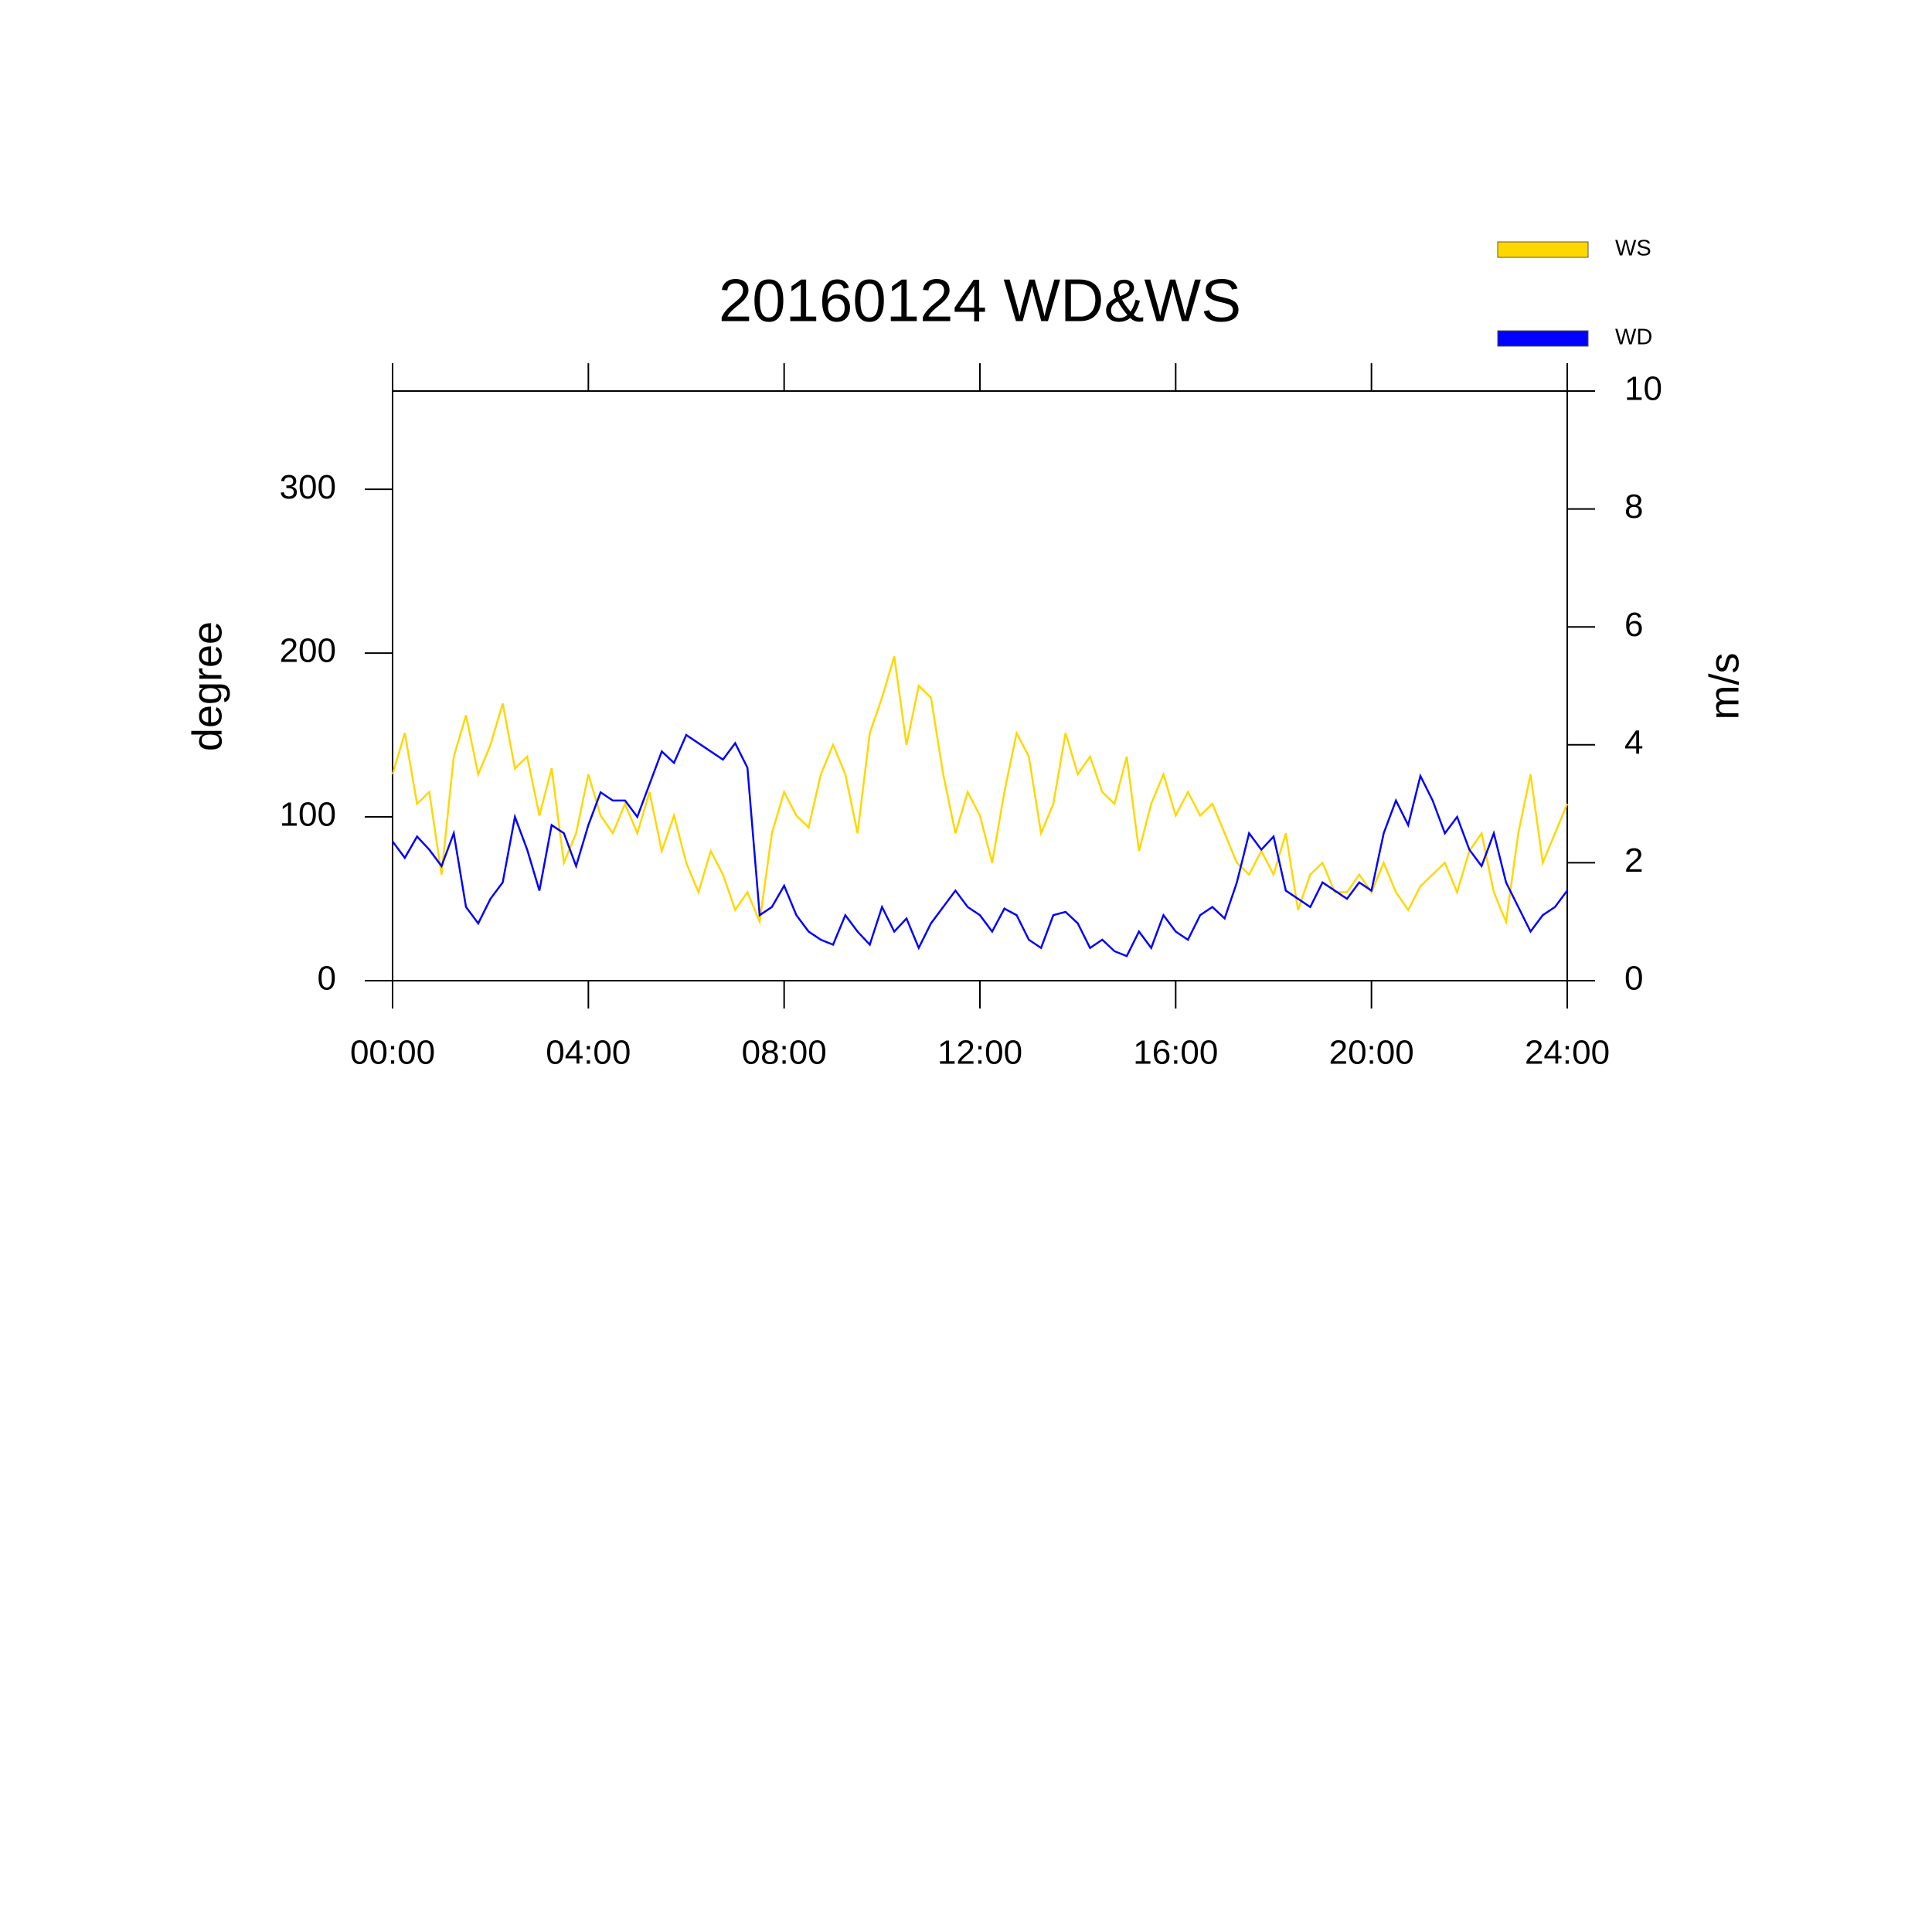  Describe the element at coordinates (588, 1053) in the screenshot. I see `x-tick-label: 04:00` at that location.